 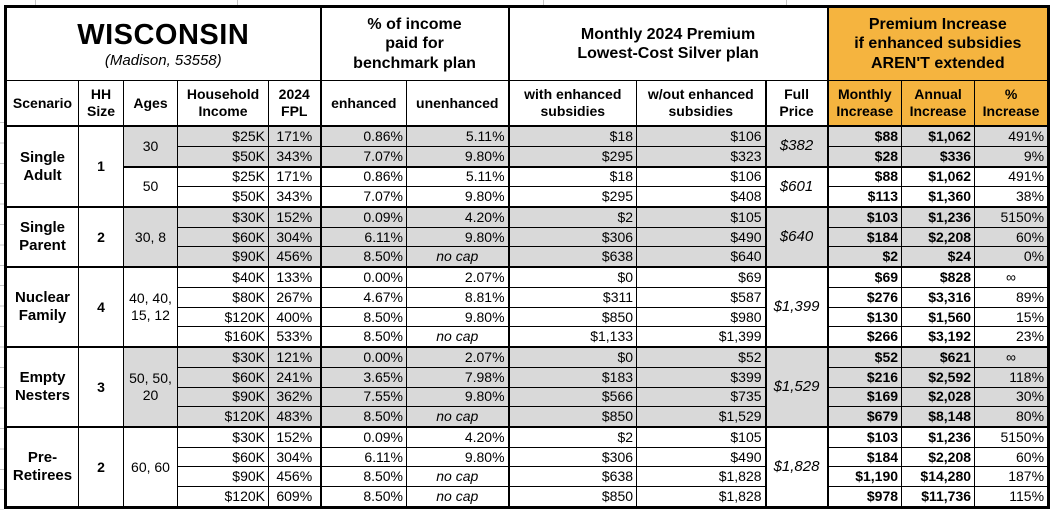 What do you see at coordinates (363, 103) in the screenshot?
I see `col-header-enhanced: enhanced` at bounding box center [363, 103].